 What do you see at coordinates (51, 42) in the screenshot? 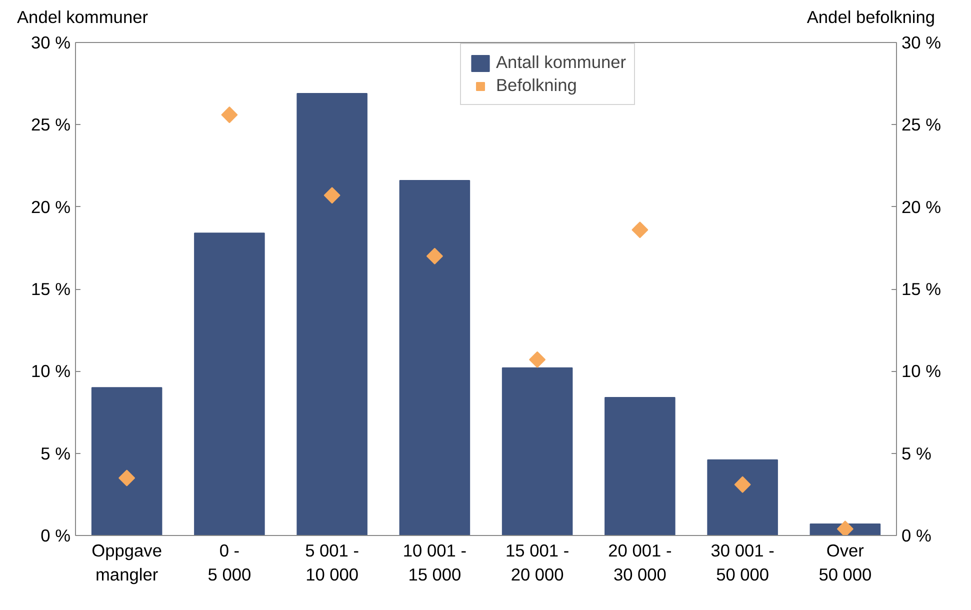
I see `y-tick-label: 30 %` at bounding box center [51, 42].